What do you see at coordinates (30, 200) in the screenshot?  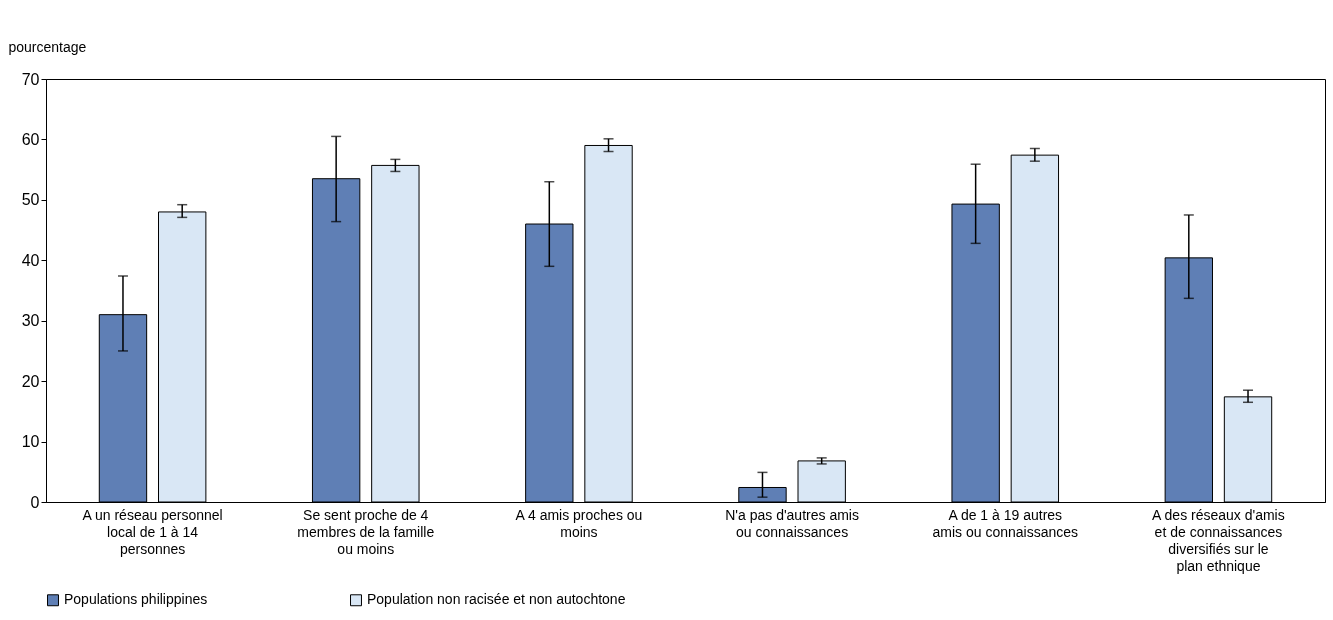 I see `y-tick-label: 50` at bounding box center [30, 200].